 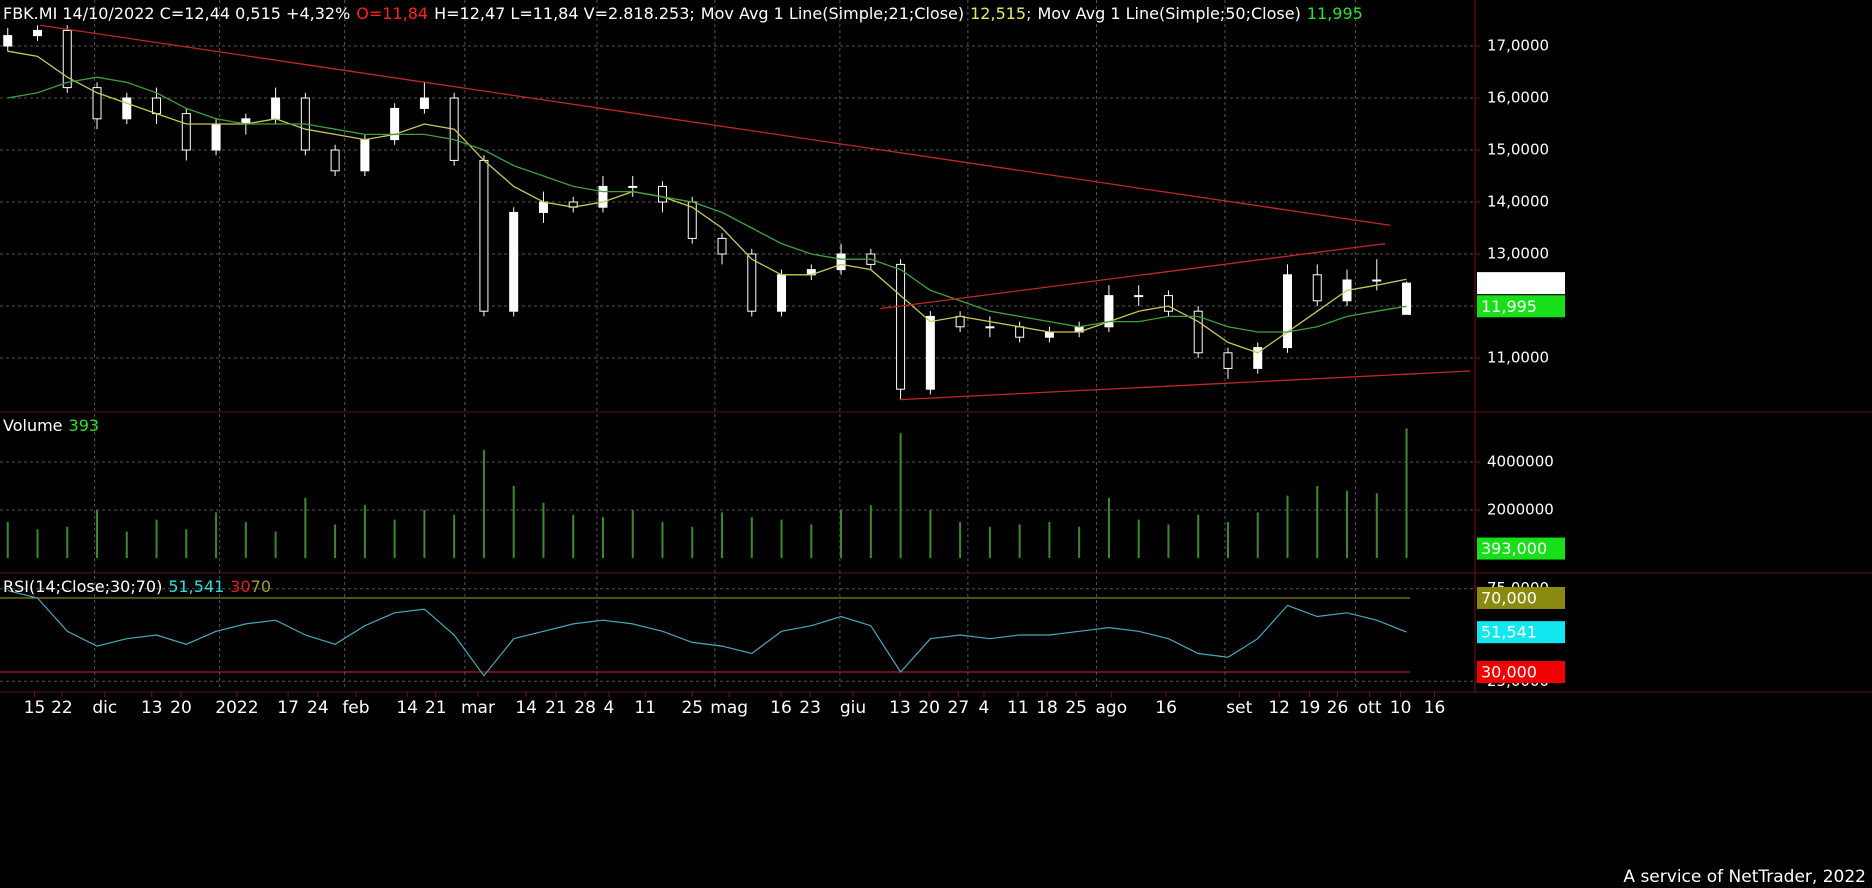 I want to click on tag-layer: 12,4400 11,995 393,000 70,000 51,541 30,000, so click(x=1521, y=478).